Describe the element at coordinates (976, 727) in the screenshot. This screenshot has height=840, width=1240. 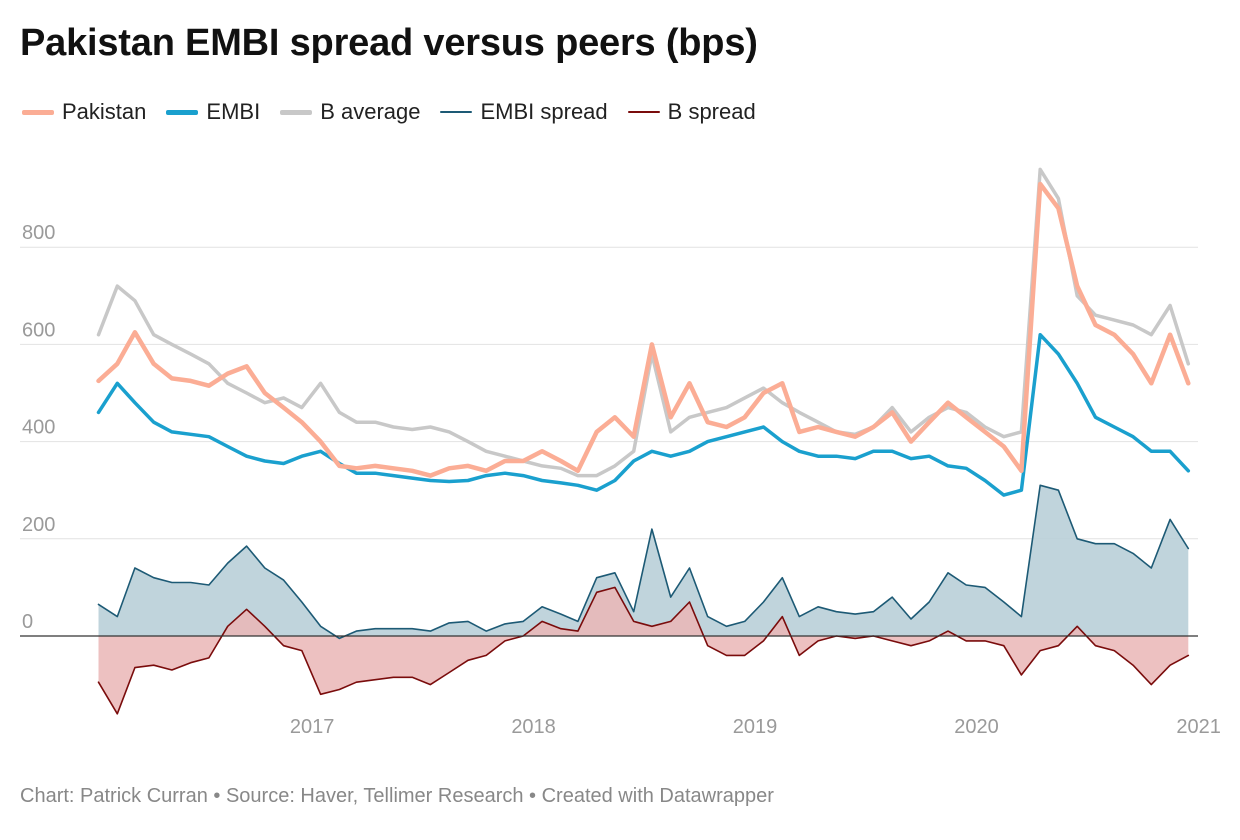
I see `x-tick-label: 2020` at that location.